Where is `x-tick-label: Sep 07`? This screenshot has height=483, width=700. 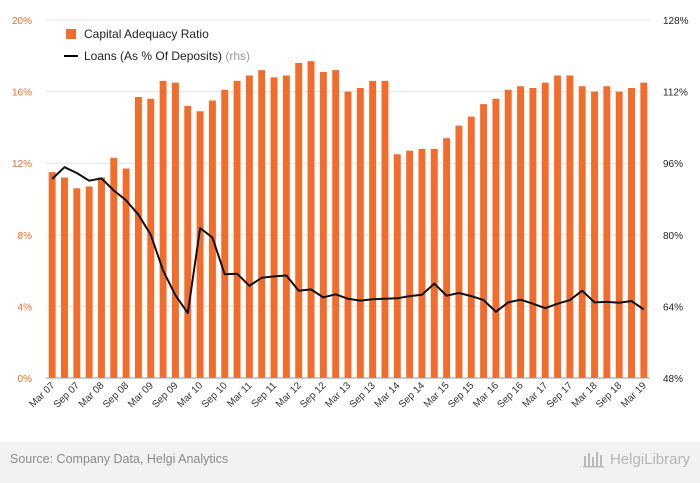
x-tick-label: Sep 07 is located at coordinates (67, 395).